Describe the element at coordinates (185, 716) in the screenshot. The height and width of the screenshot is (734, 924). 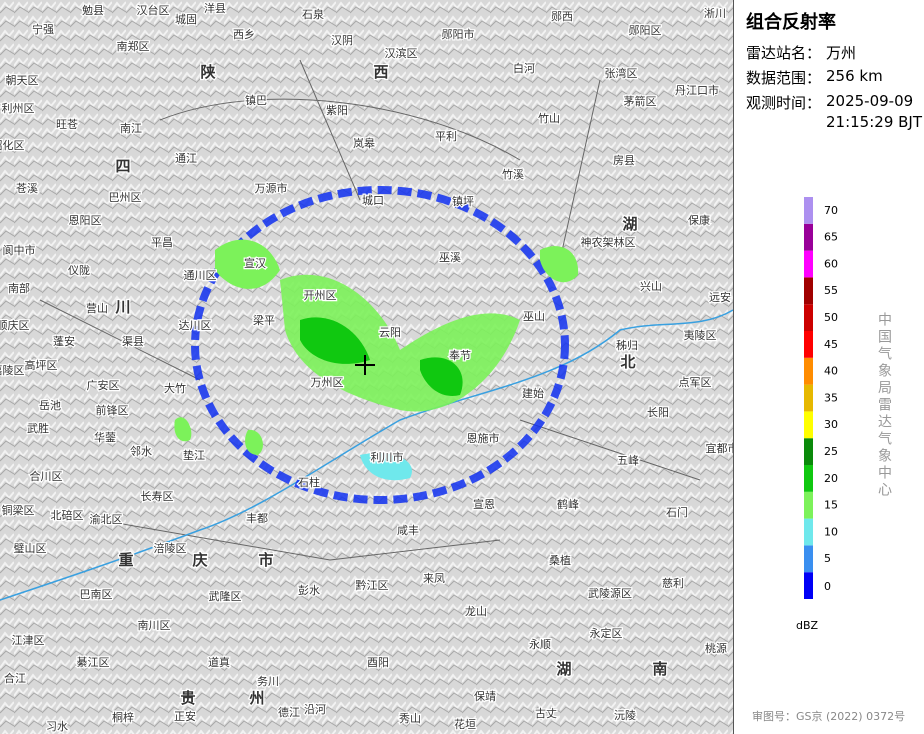
I see `place-label: 正安` at that location.